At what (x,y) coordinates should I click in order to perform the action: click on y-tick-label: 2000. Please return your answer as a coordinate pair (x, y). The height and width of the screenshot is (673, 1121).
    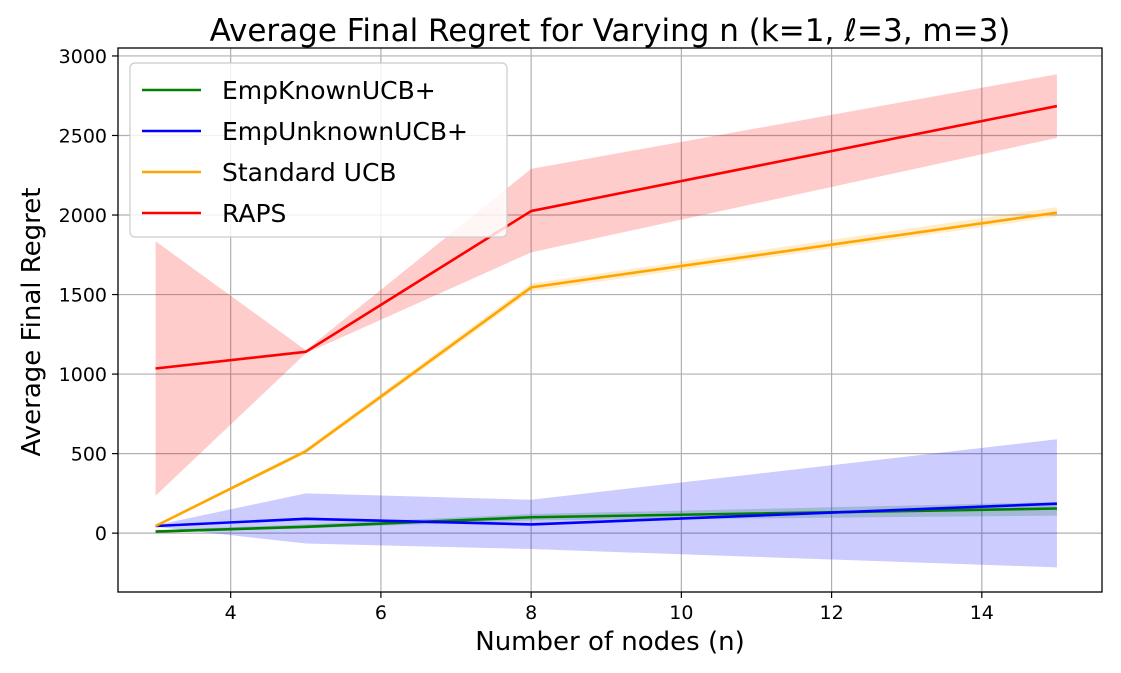
    Looking at the image, I should click on (83, 216).